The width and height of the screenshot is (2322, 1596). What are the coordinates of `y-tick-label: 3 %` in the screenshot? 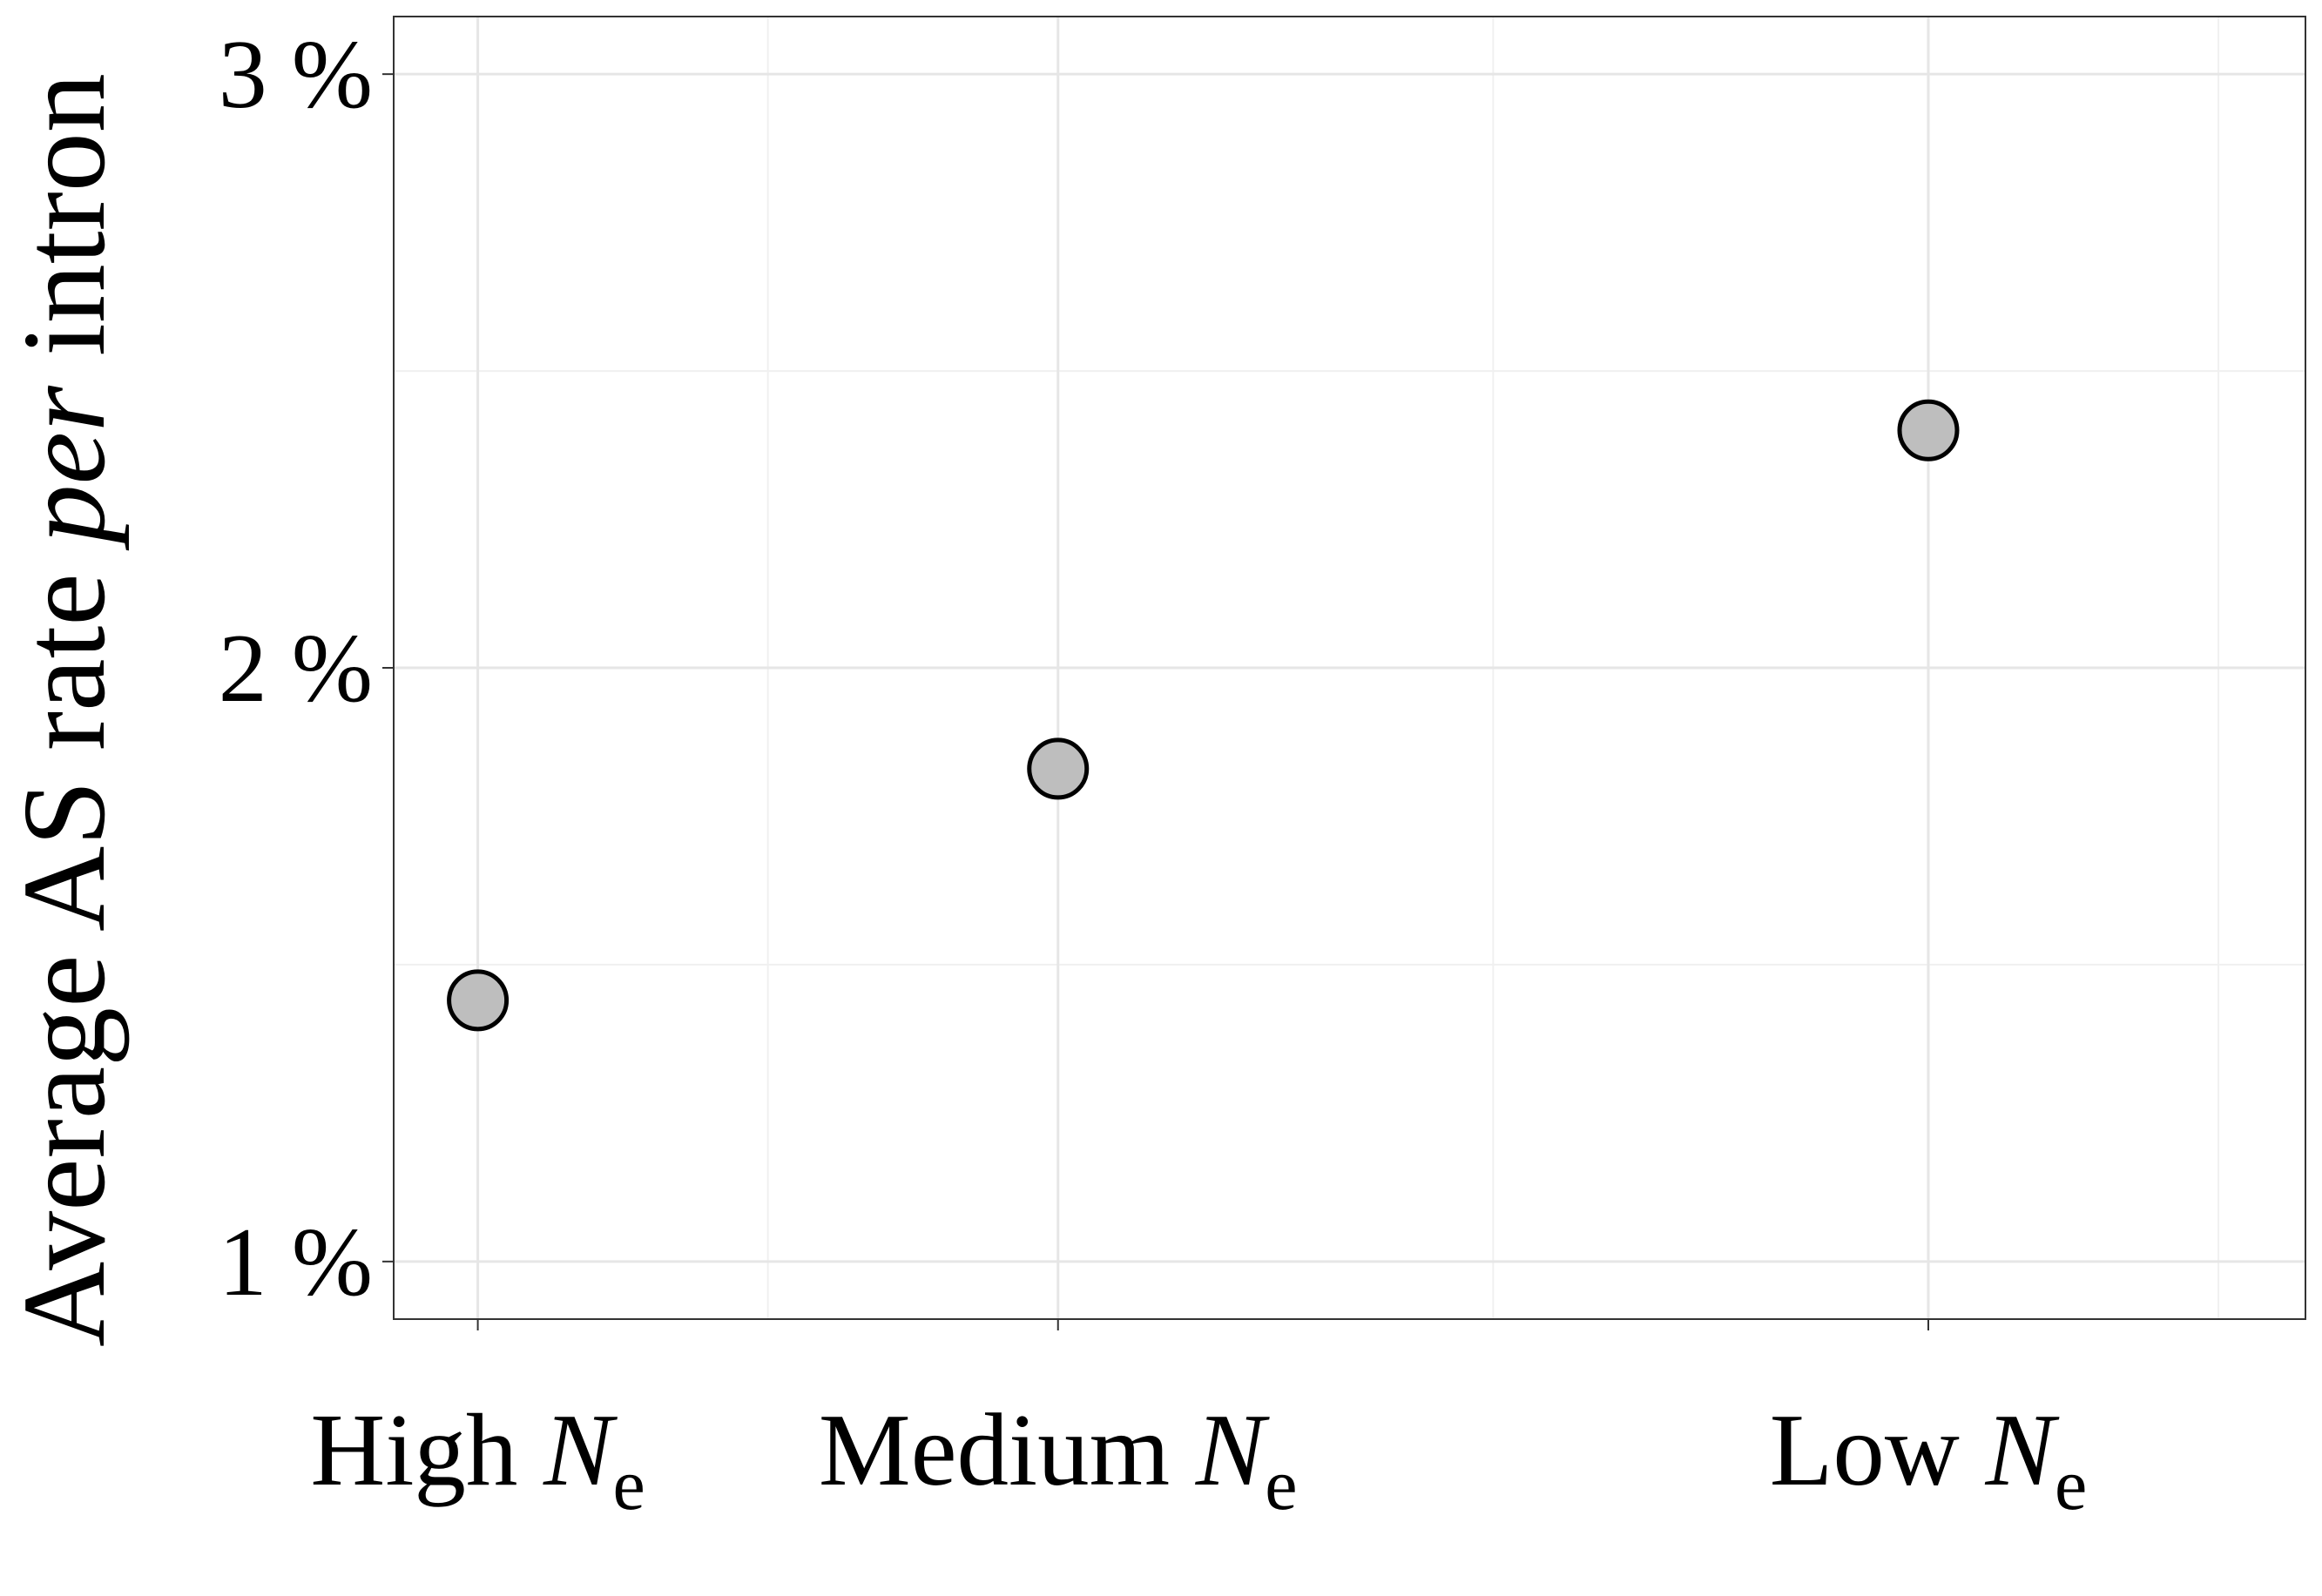 It's located at (296, 75).